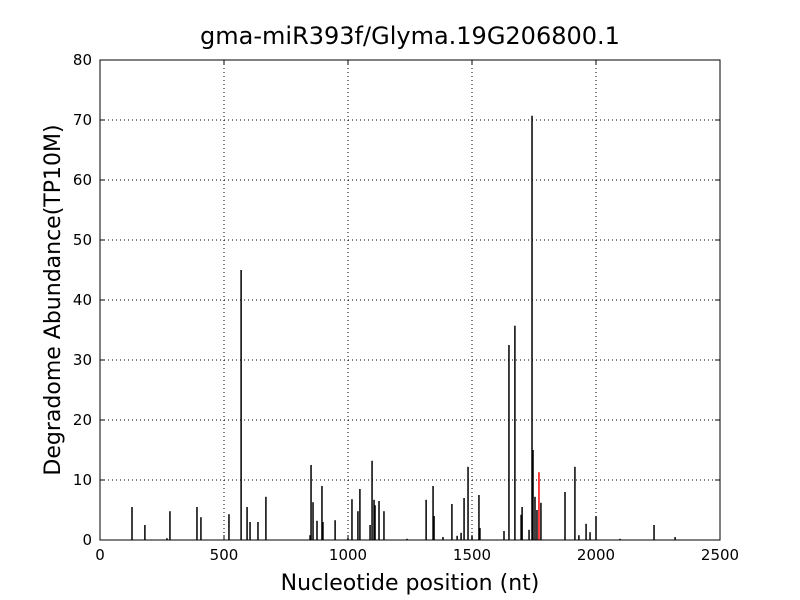 The image size is (800, 600). Describe the element at coordinates (82, 480) in the screenshot. I see `y-tick-label: 10` at that location.